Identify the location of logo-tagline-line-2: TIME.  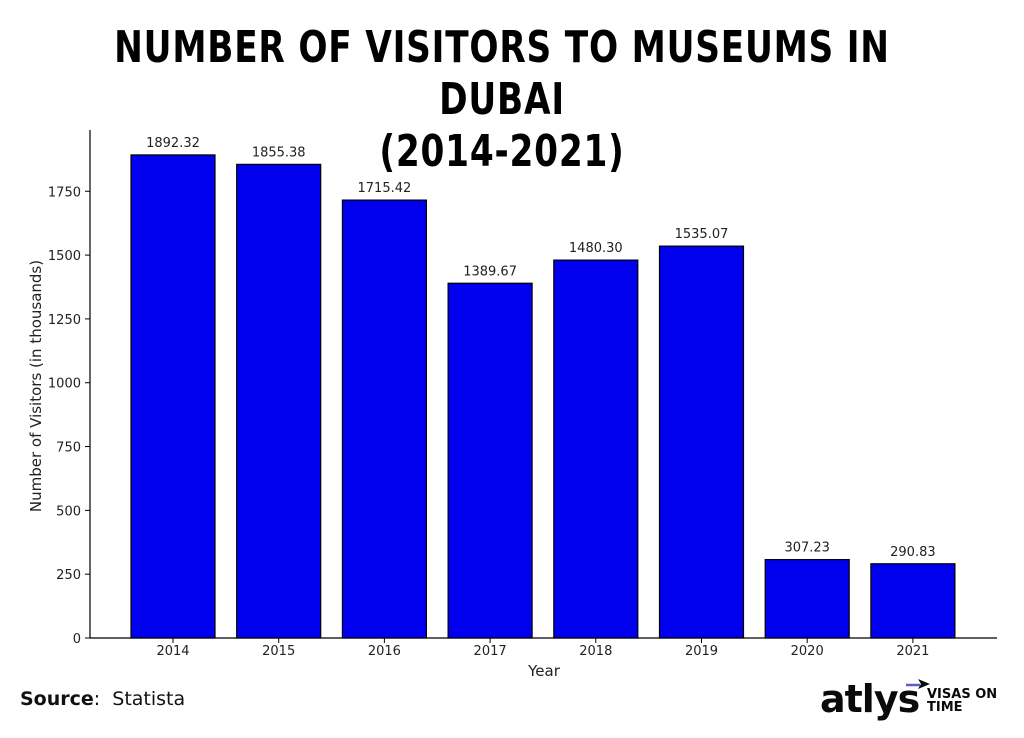
(945, 707).